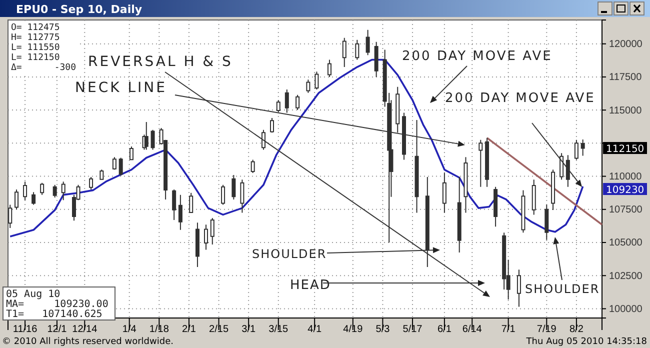 This screenshot has width=650, height=348. Describe the element at coordinates (353, 329) in the screenshot. I see `x-tick-label: 4/19` at that location.